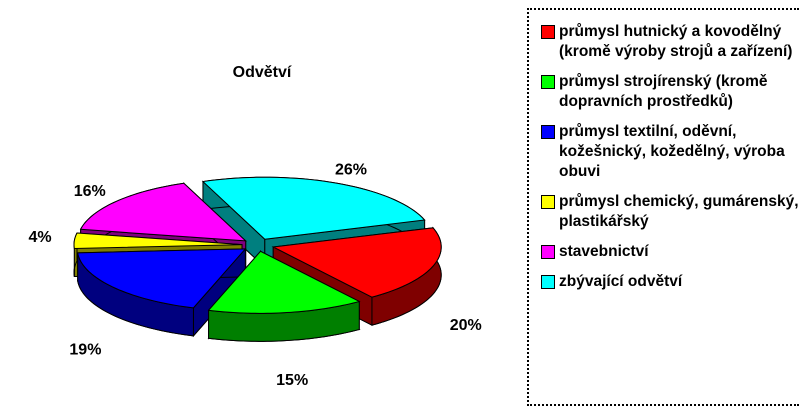  Describe the element at coordinates (292, 380) in the screenshot. I see `data-label: 15%` at that location.